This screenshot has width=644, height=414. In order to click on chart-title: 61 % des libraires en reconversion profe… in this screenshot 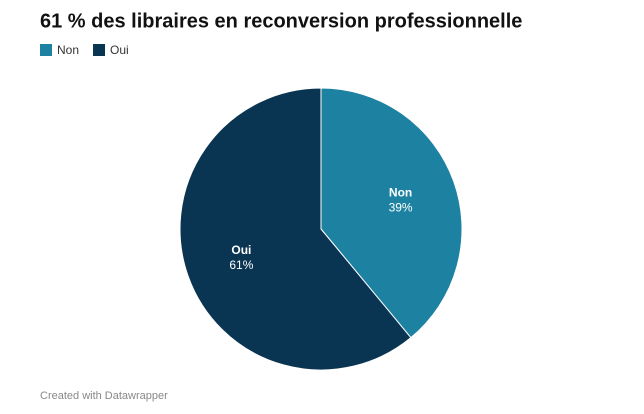, I will do `click(281, 21)`.